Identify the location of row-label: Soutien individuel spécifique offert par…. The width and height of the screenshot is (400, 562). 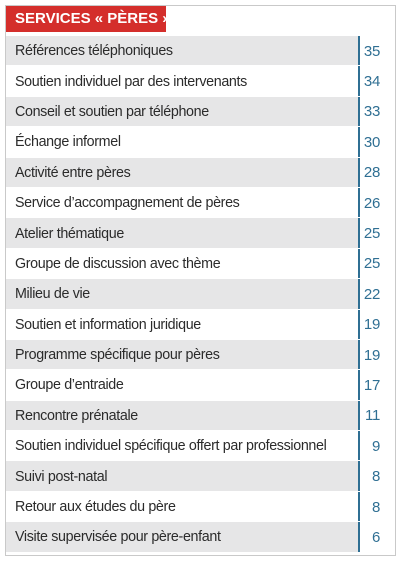
(171, 446).